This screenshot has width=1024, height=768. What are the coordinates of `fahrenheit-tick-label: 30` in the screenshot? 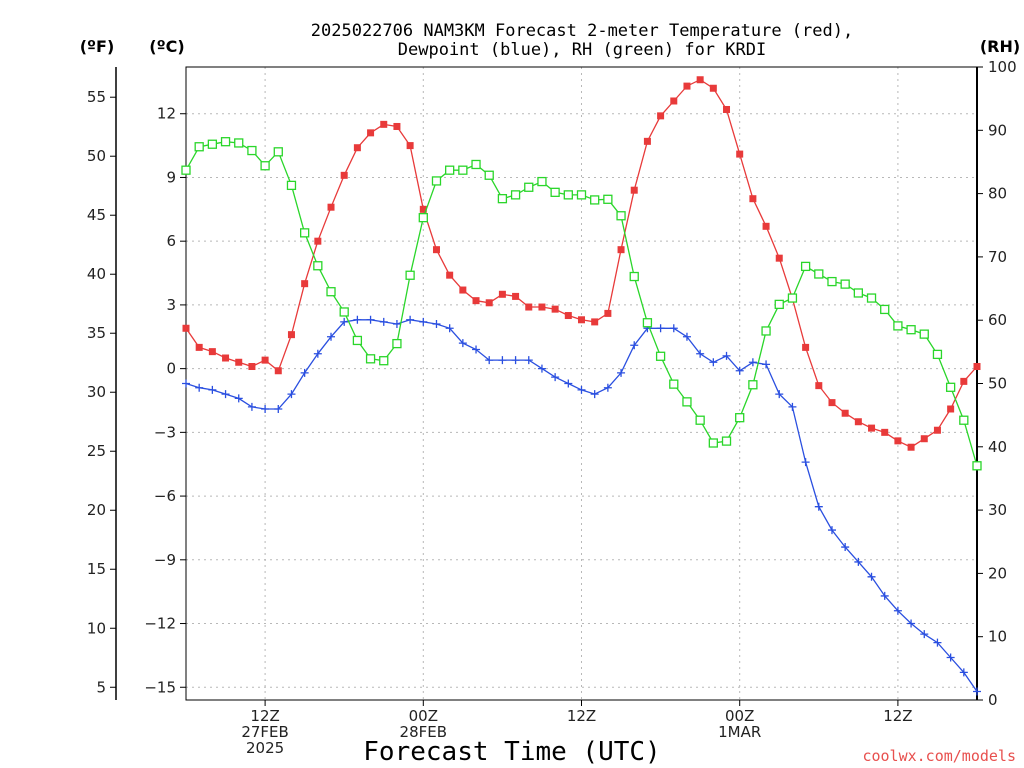 It's located at (96, 392).